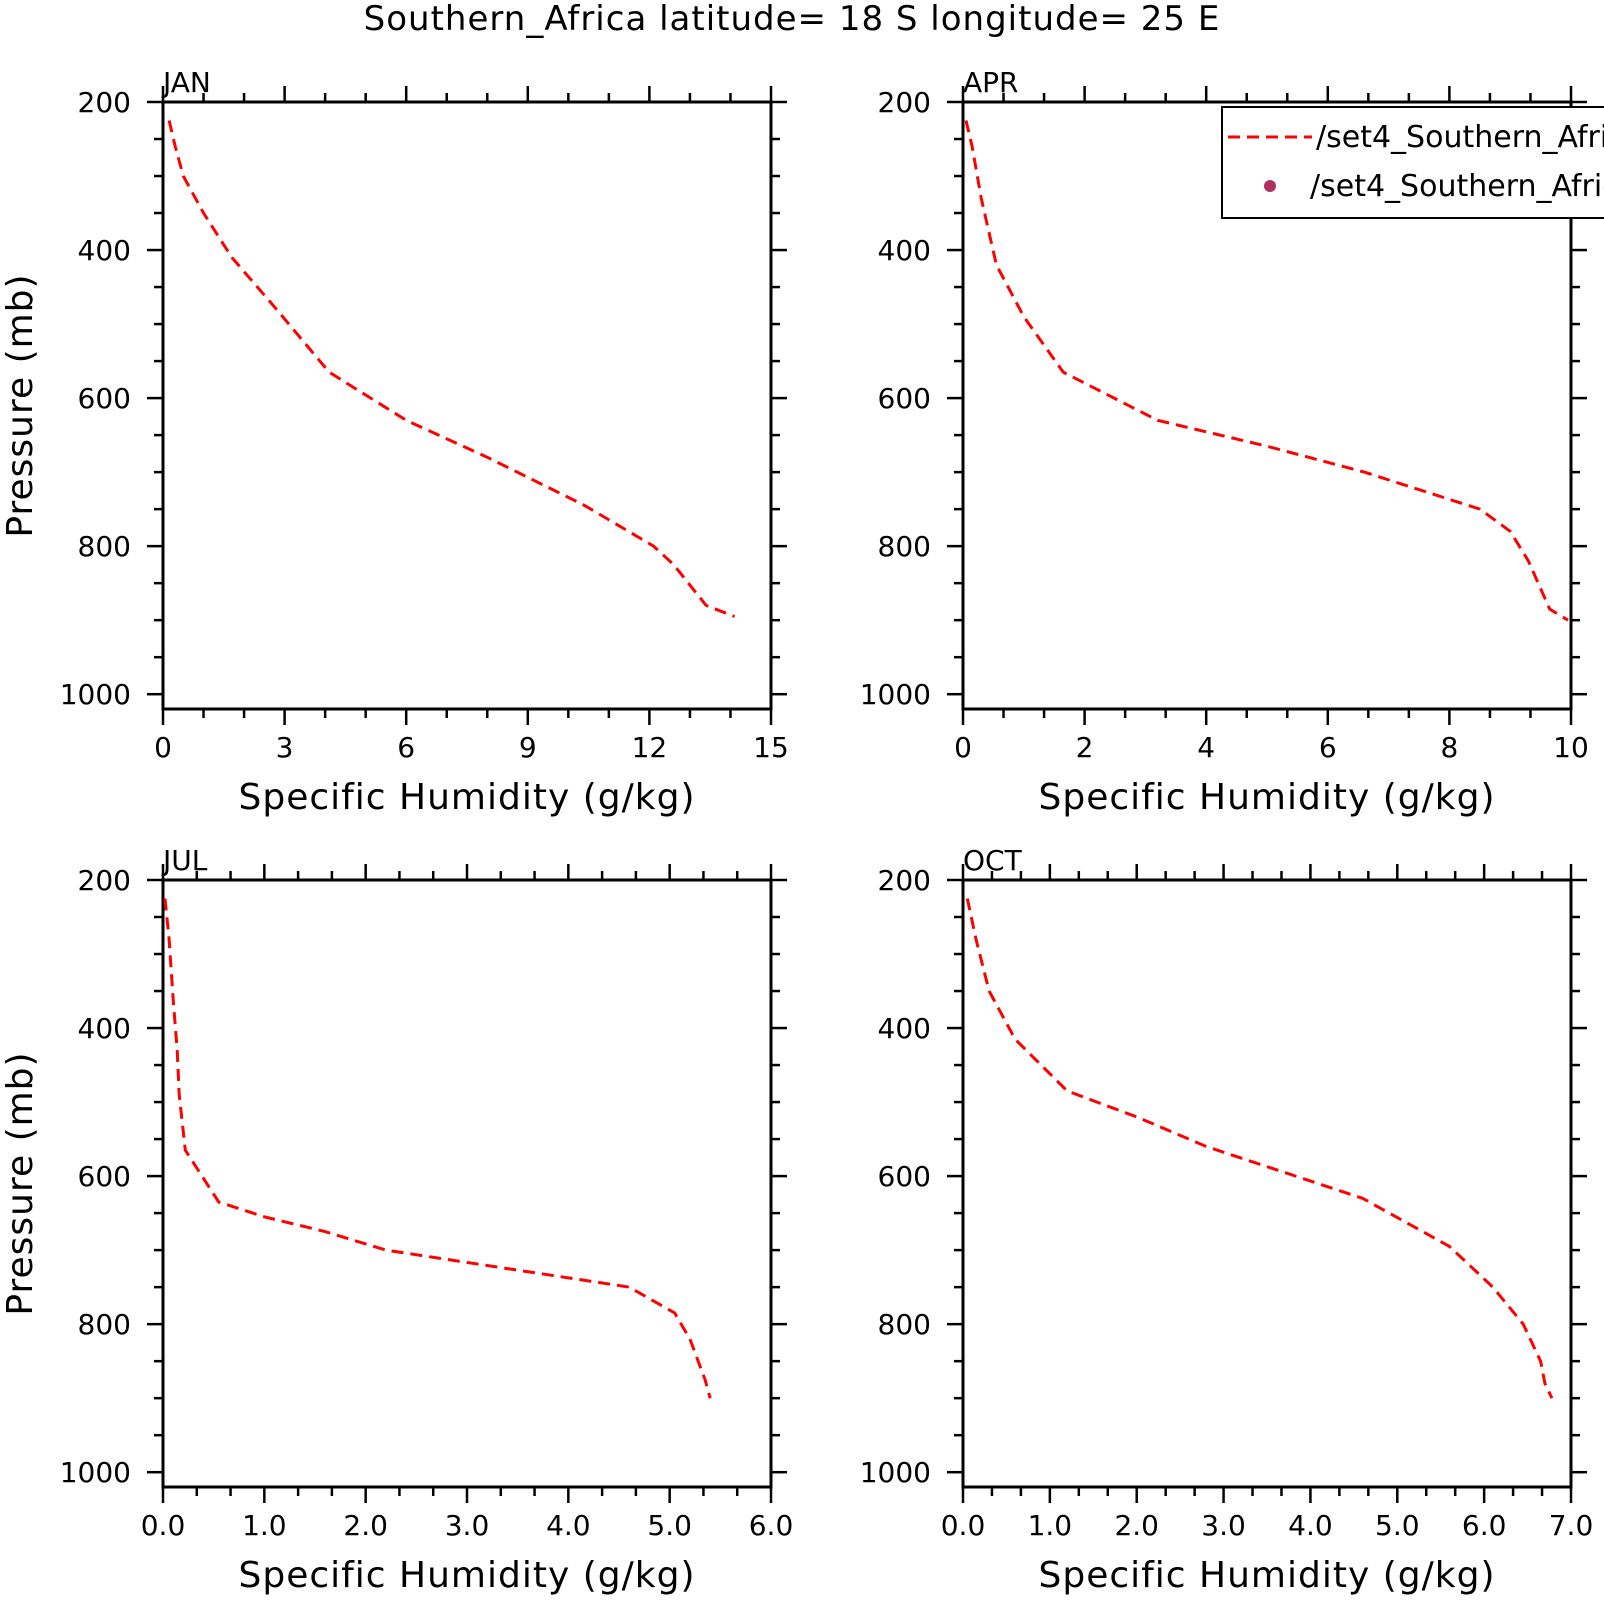  I want to click on x-tick-label: 10, so click(1571, 747).